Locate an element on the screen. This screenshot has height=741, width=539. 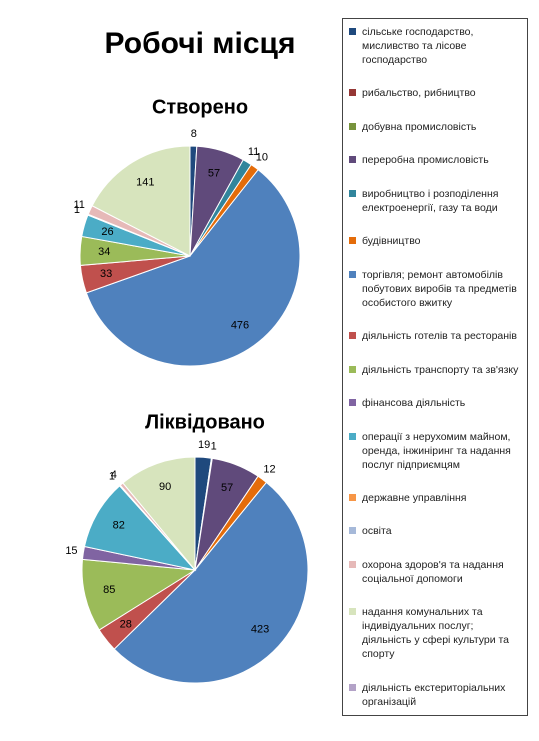
data-label: 476 is located at coordinates (240, 326).